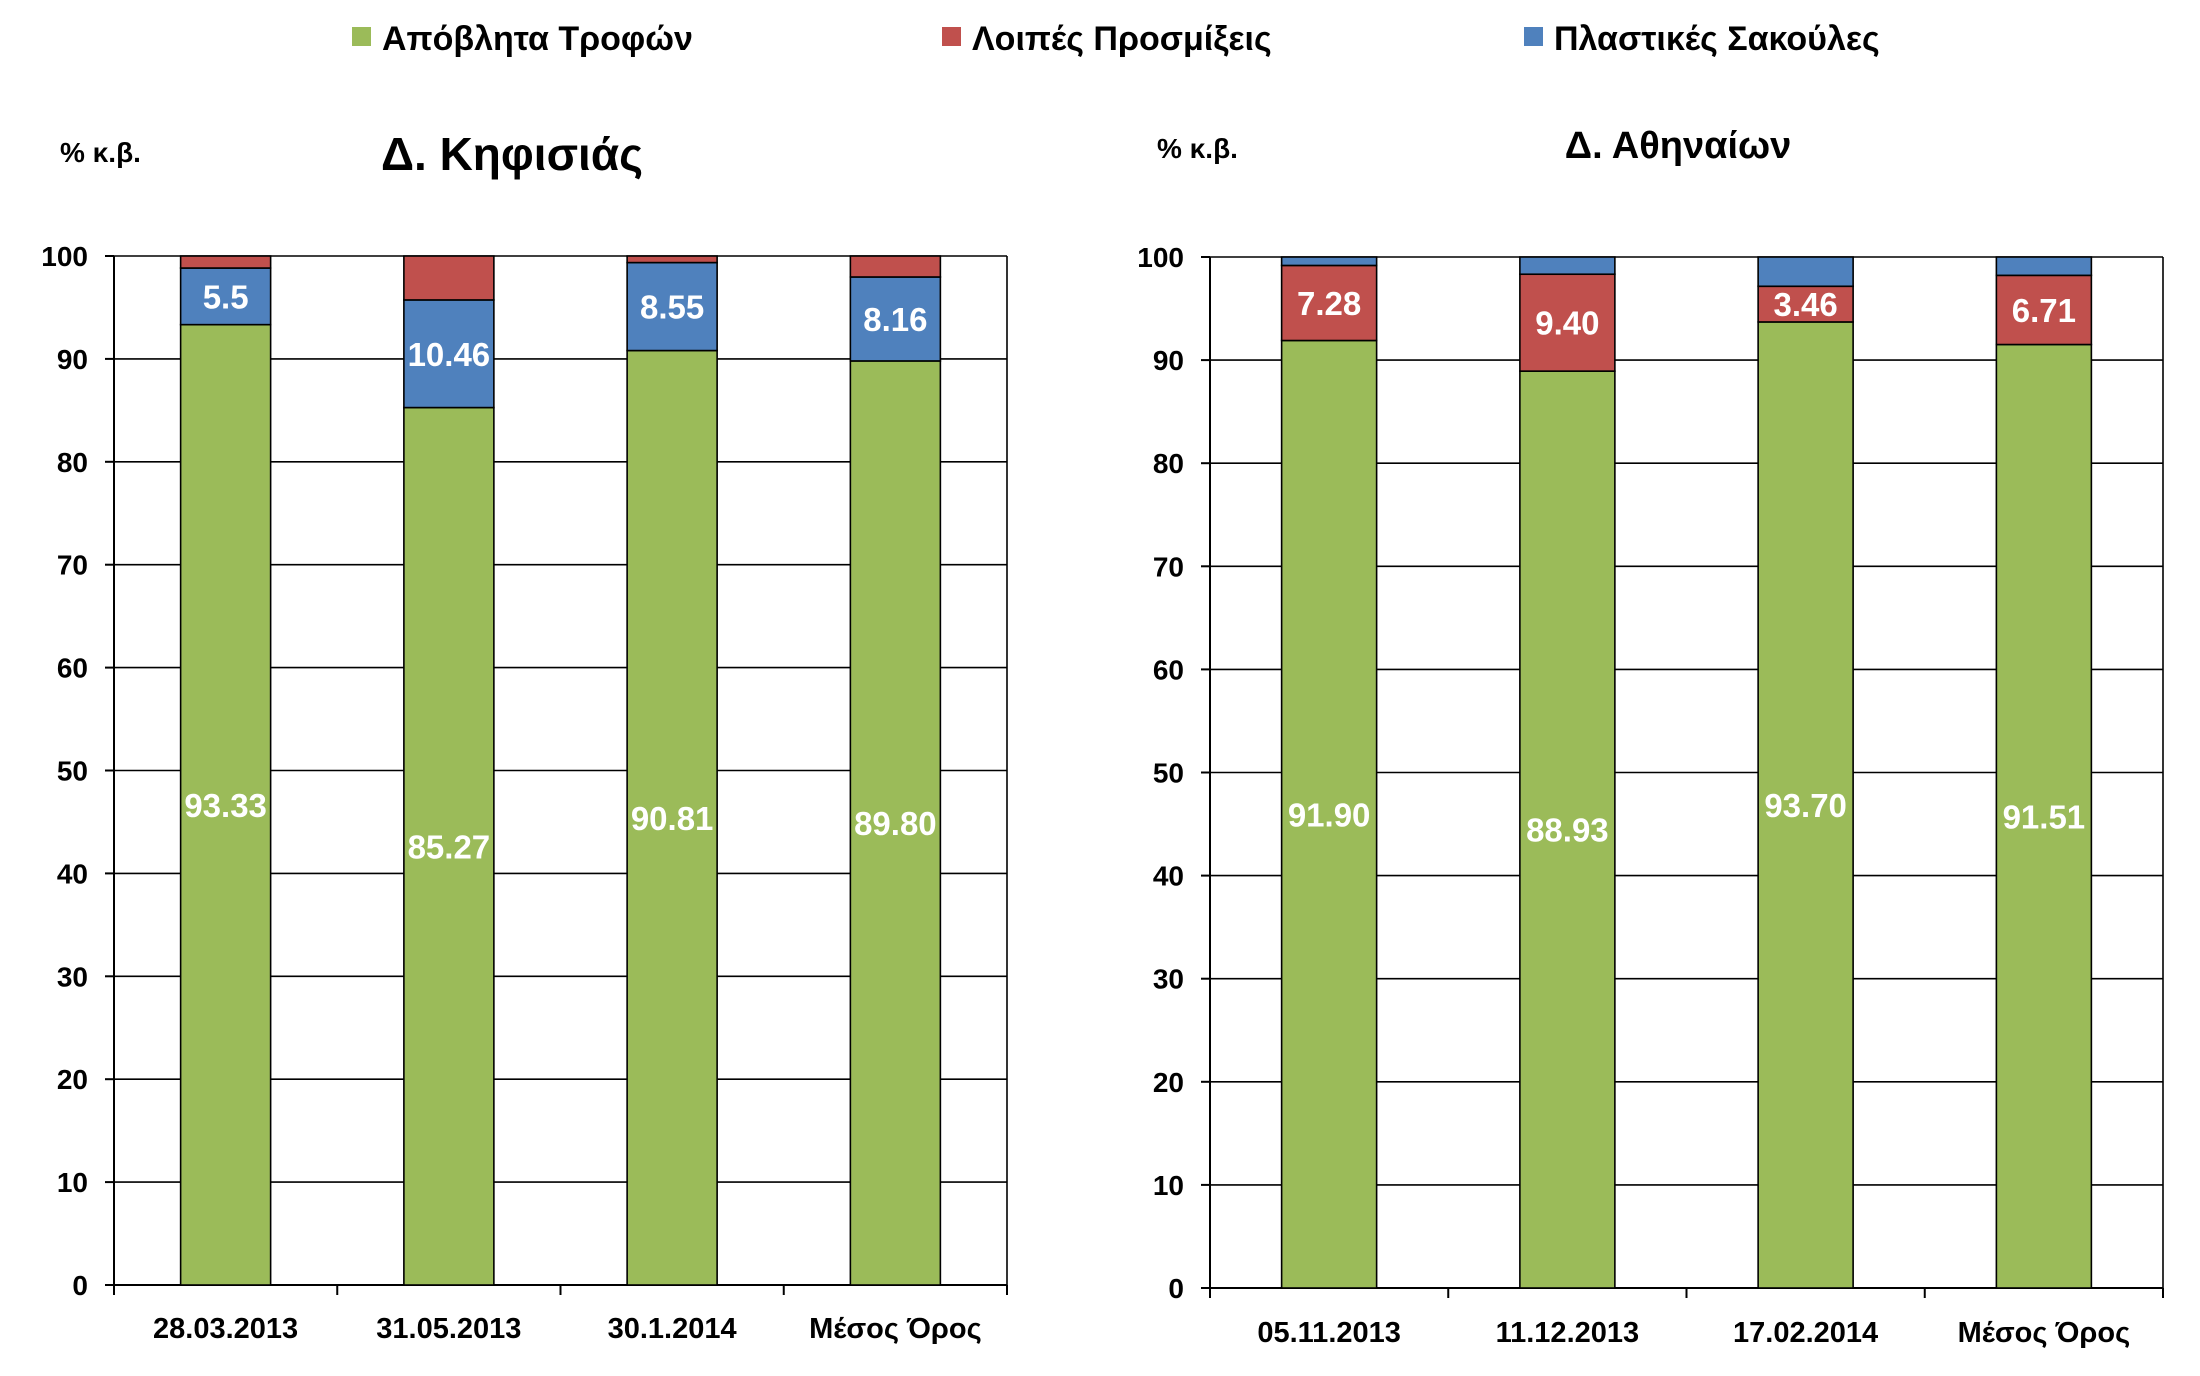 The image size is (2200, 1376). I want to click on bar-value-label-1-2: 88.93, so click(1567, 830).